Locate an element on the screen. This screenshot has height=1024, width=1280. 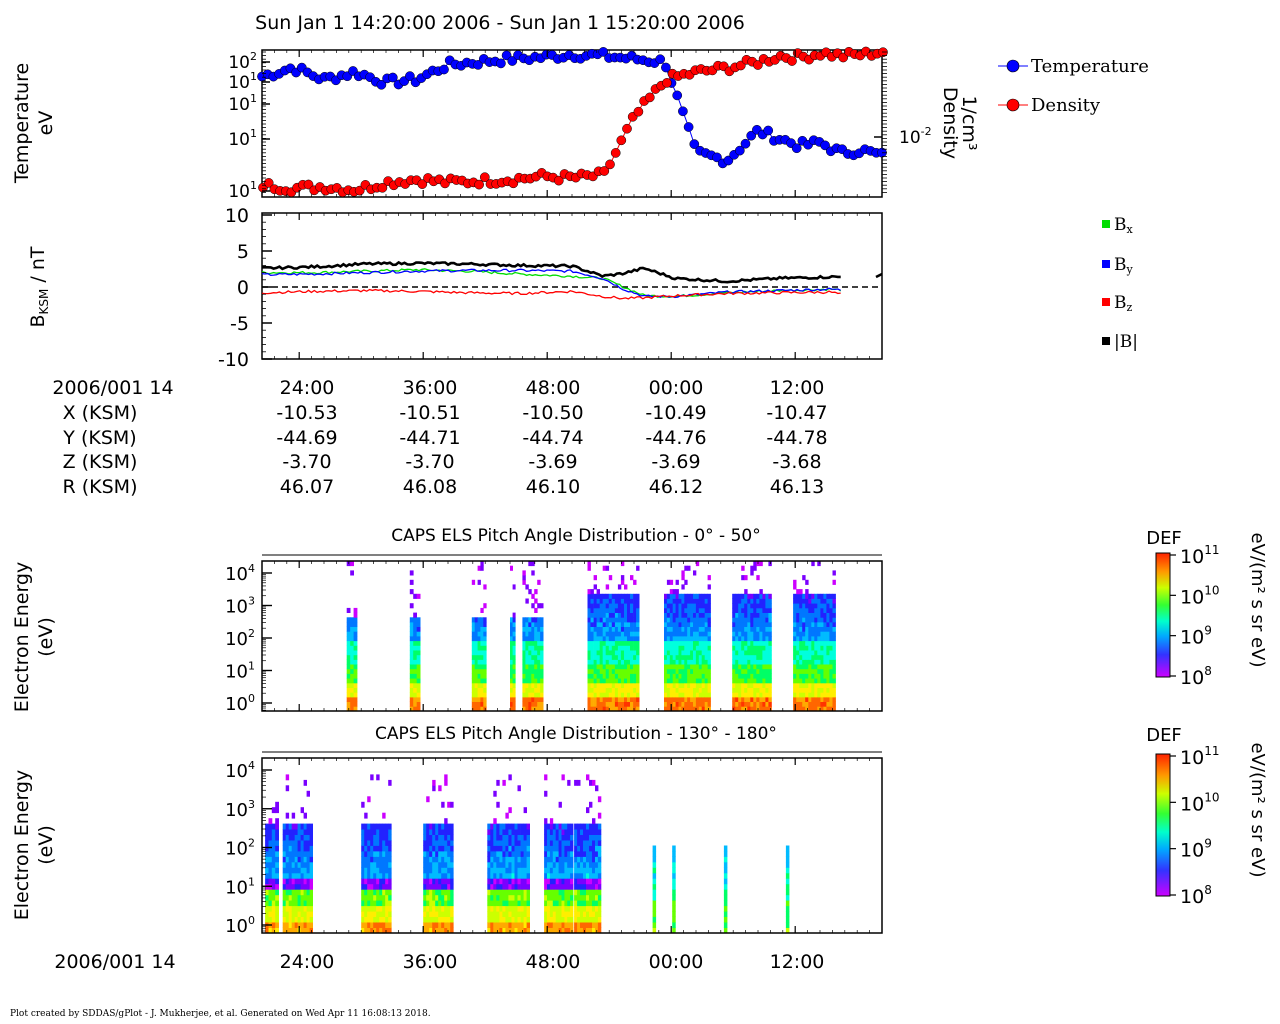
p1-right-tick: 10-2 is located at coordinates (903, 122).